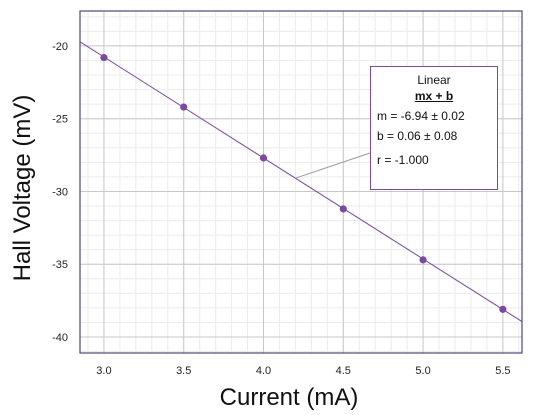  What do you see at coordinates (434, 80) in the screenshot?
I see `fit-title: Linear` at bounding box center [434, 80].